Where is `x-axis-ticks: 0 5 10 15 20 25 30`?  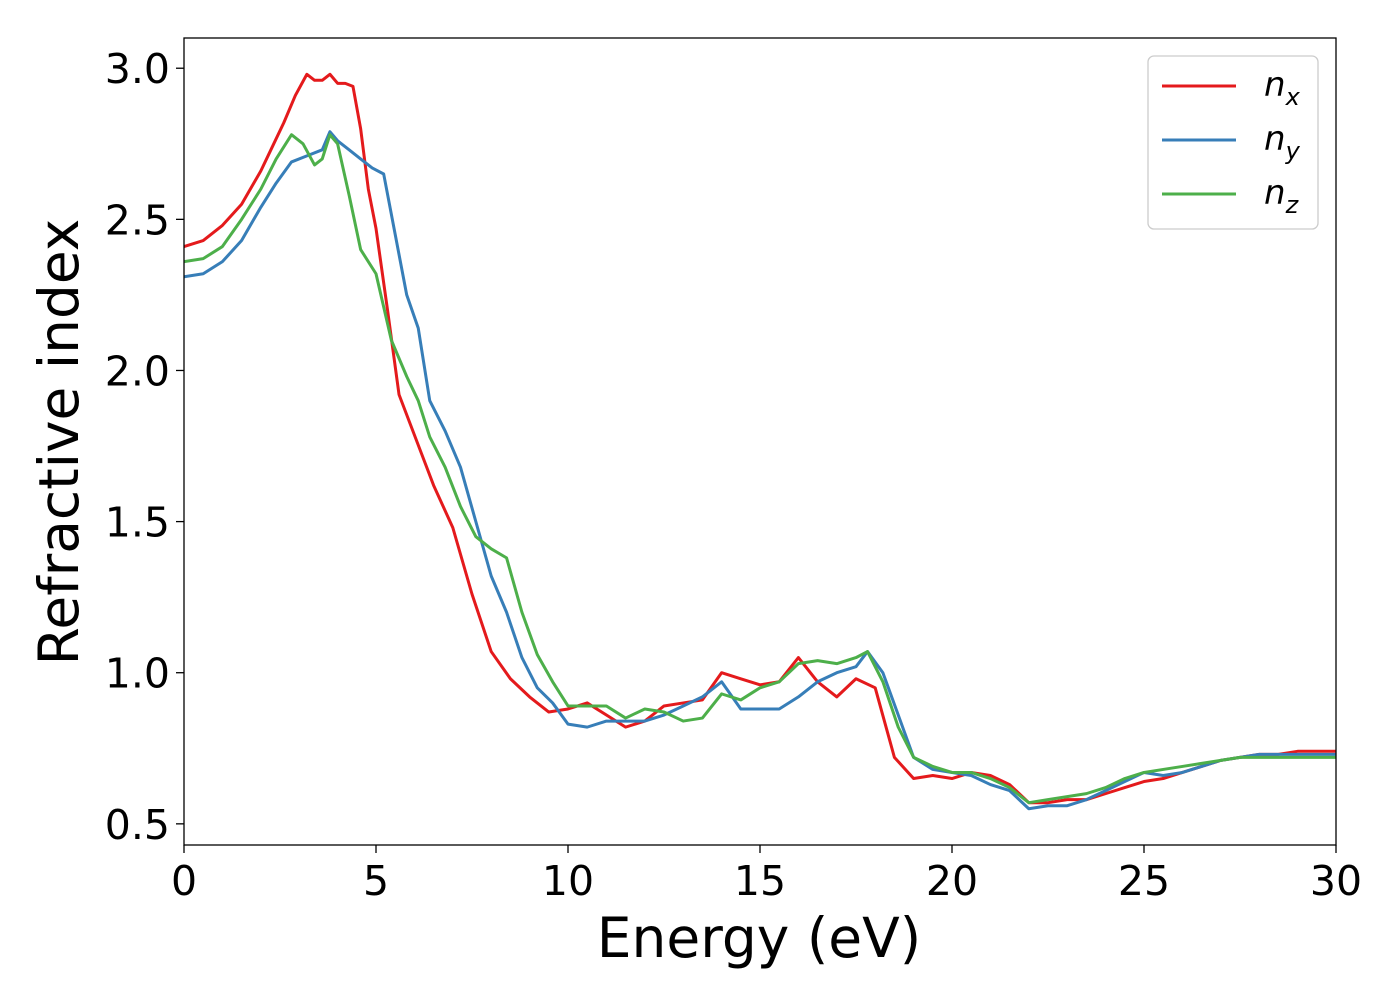 x-axis-ticks: 0 5 10 15 20 25 30 is located at coordinates (766, 875).